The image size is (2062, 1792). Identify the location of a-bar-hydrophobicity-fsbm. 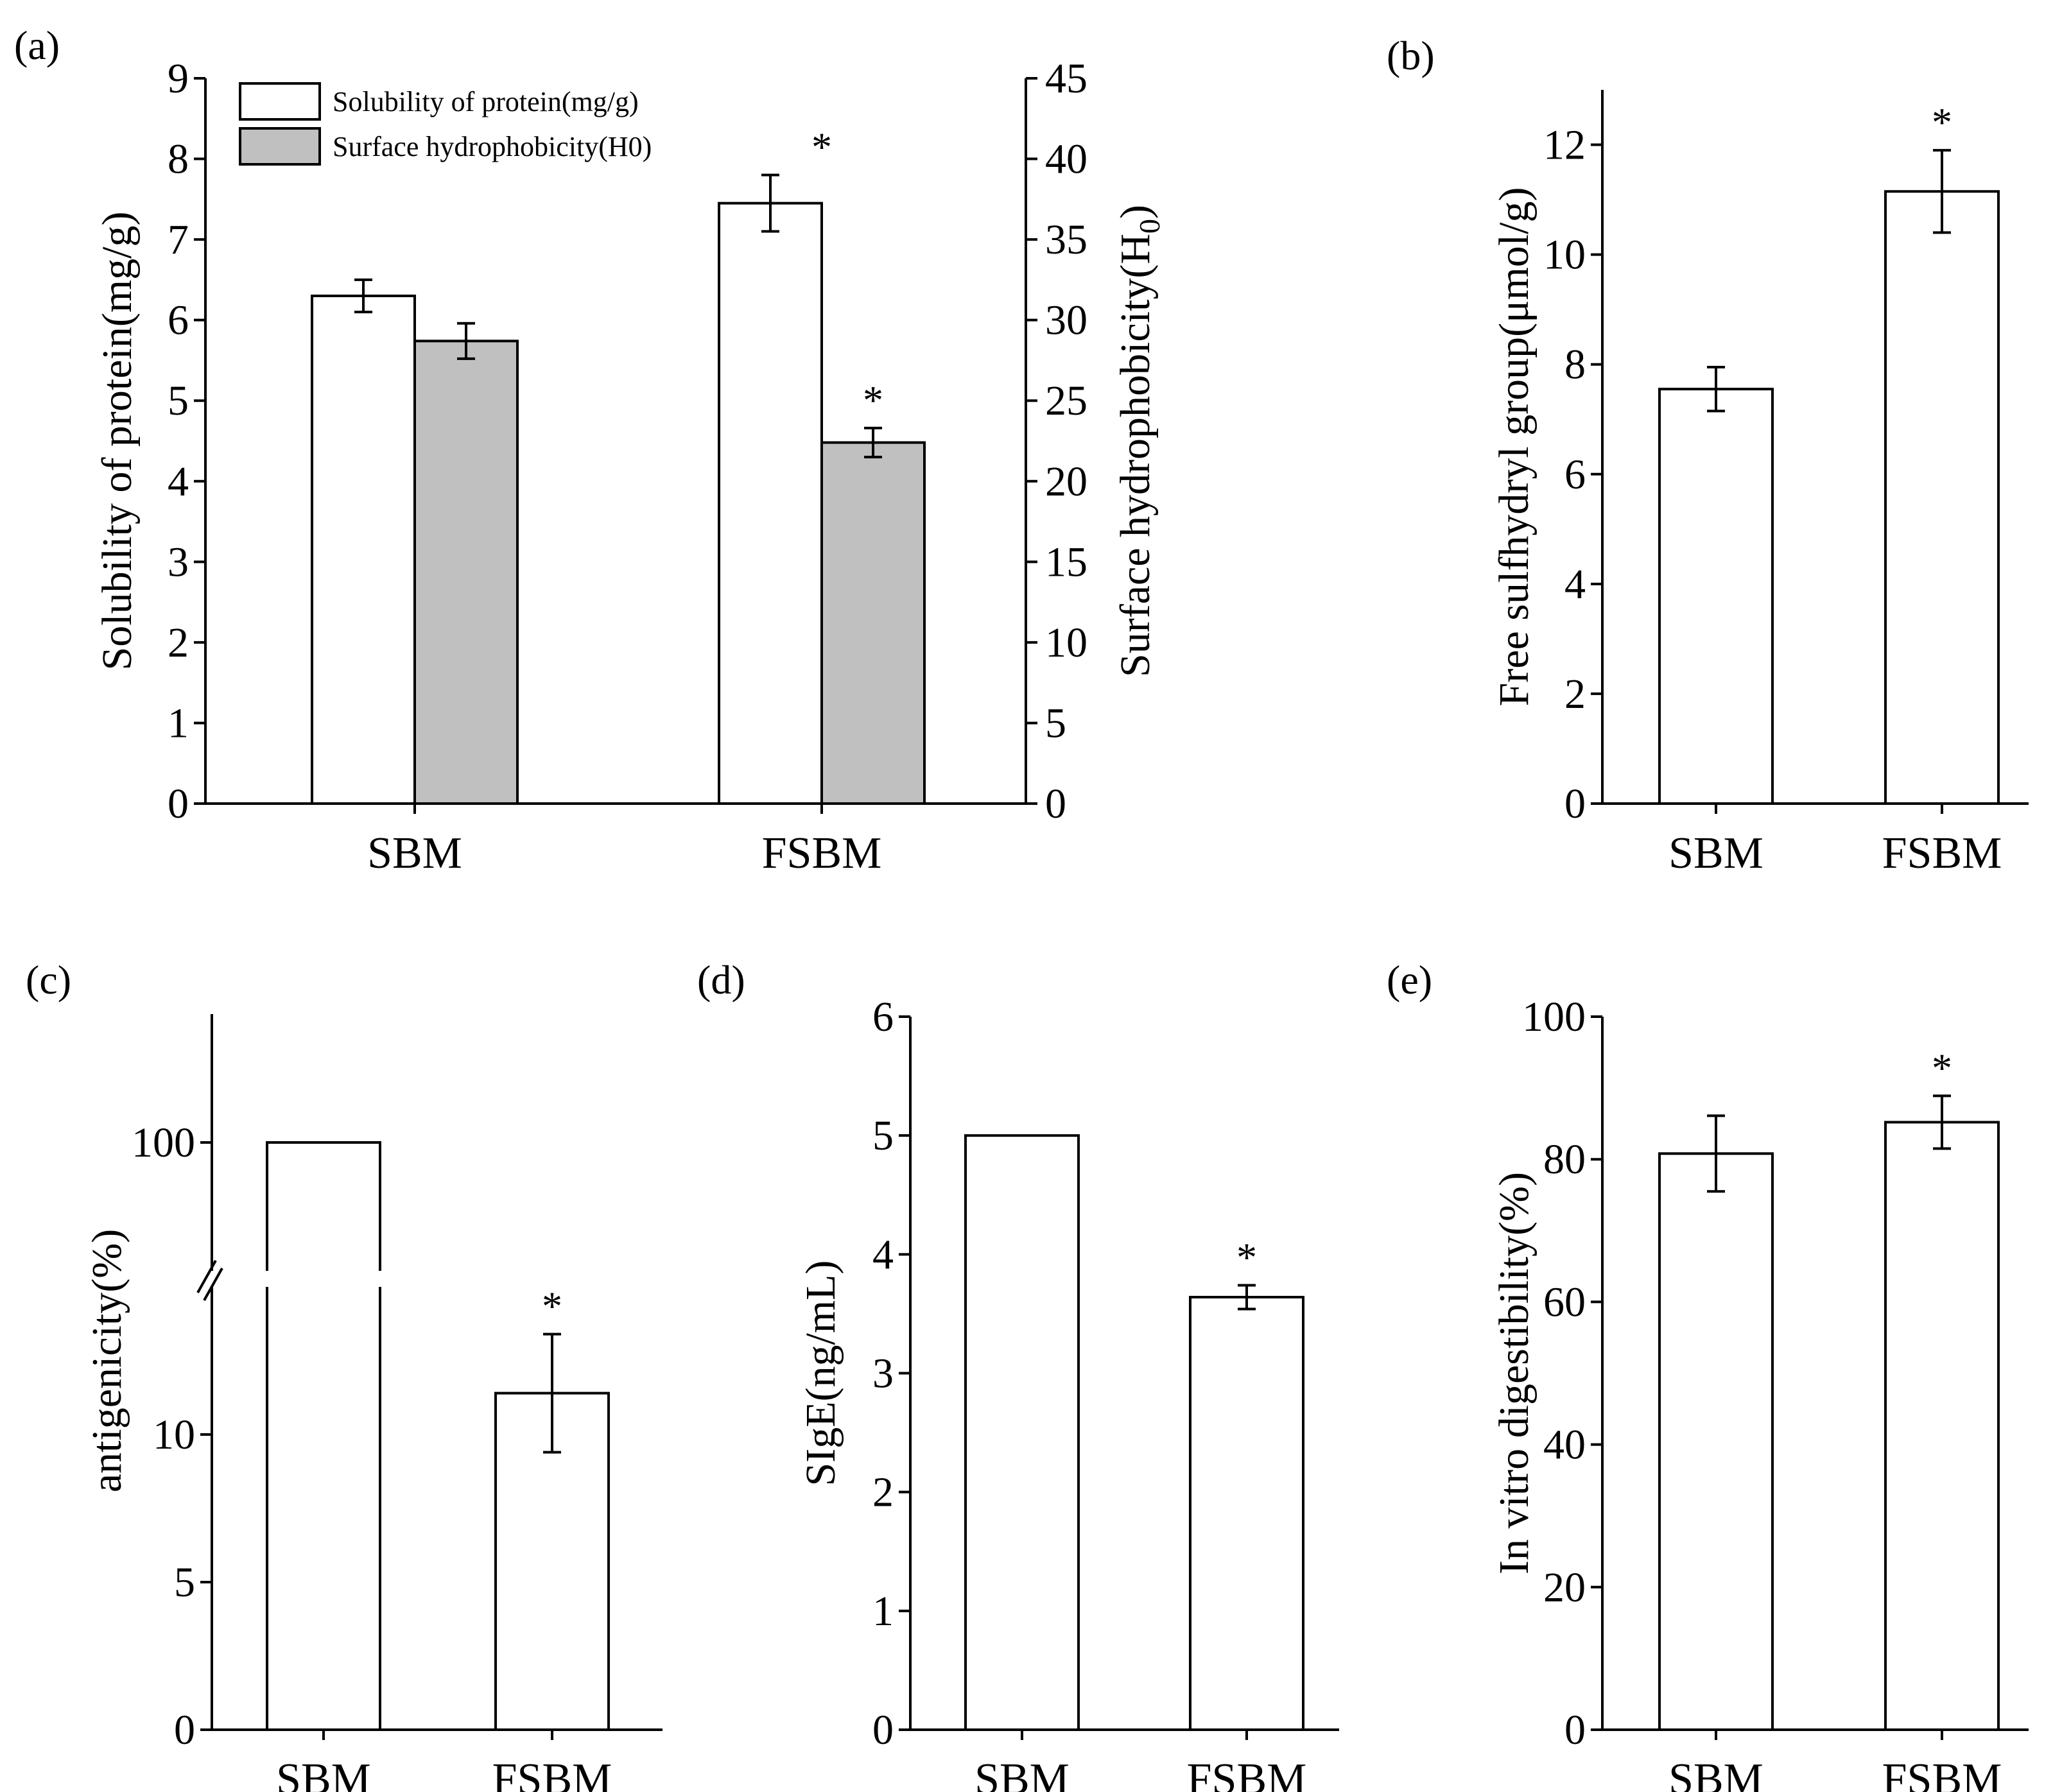
(873, 623).